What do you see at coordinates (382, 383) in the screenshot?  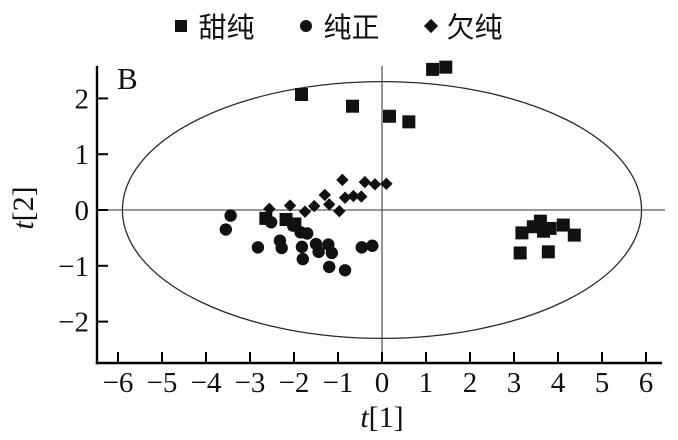 I see `x-tick-label: 0` at bounding box center [382, 383].